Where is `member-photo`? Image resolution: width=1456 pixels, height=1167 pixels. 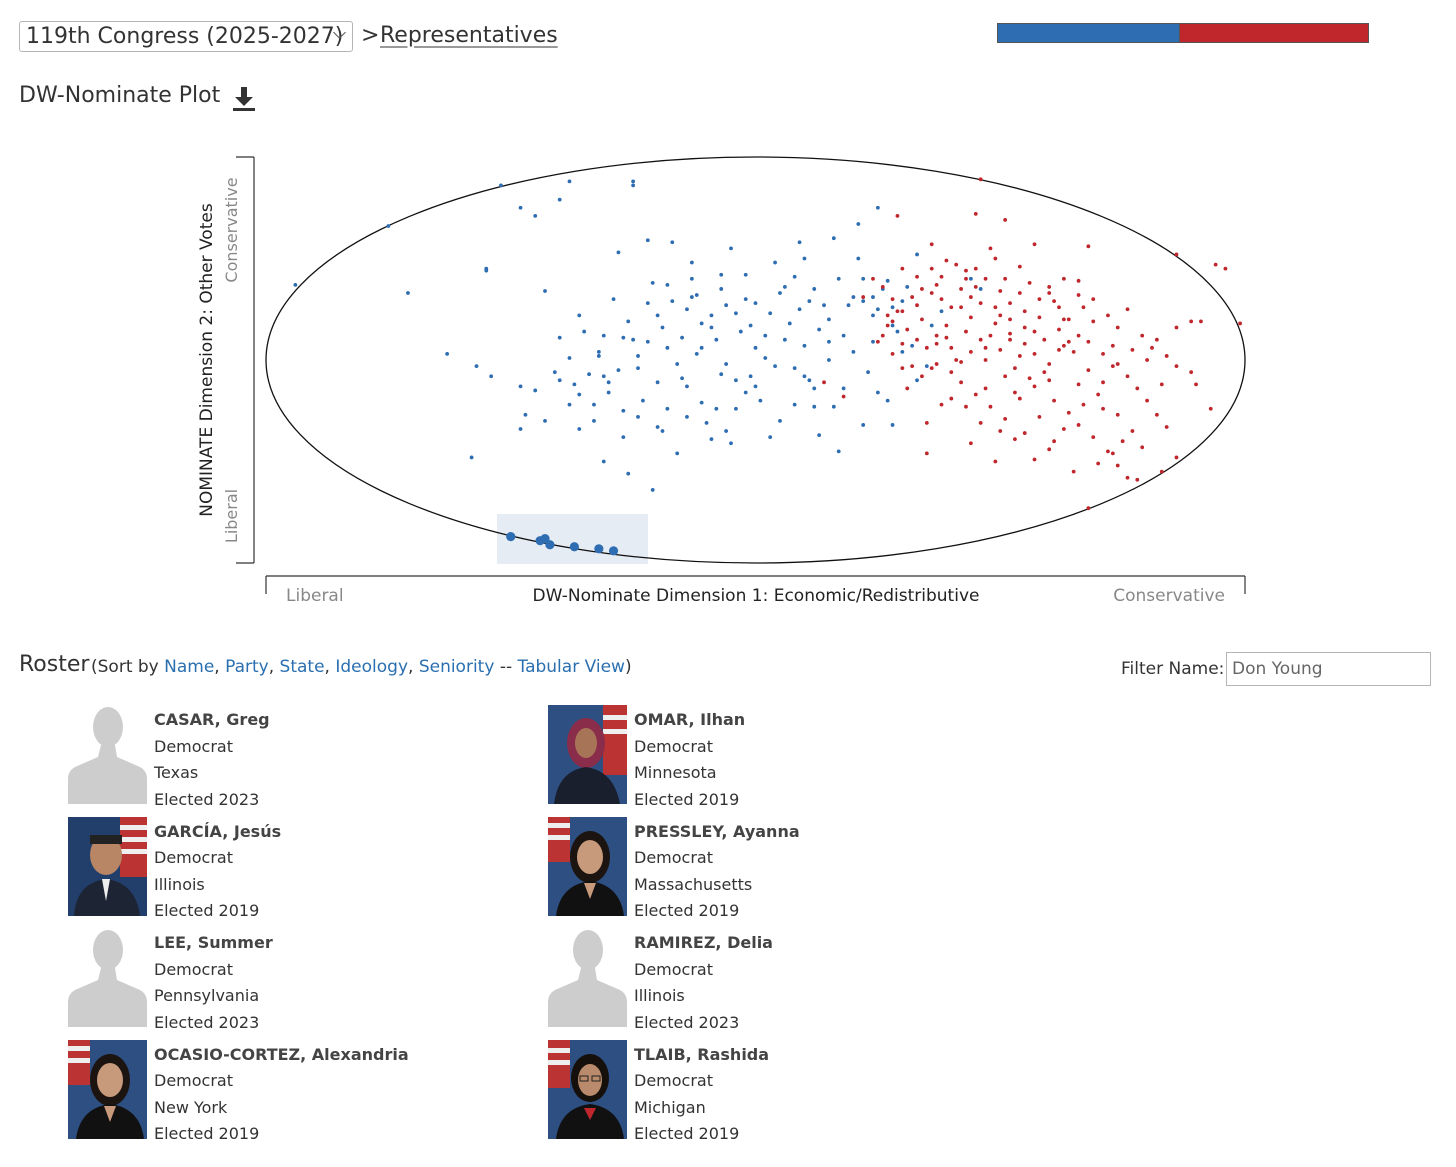
member-photo is located at coordinates (587, 754).